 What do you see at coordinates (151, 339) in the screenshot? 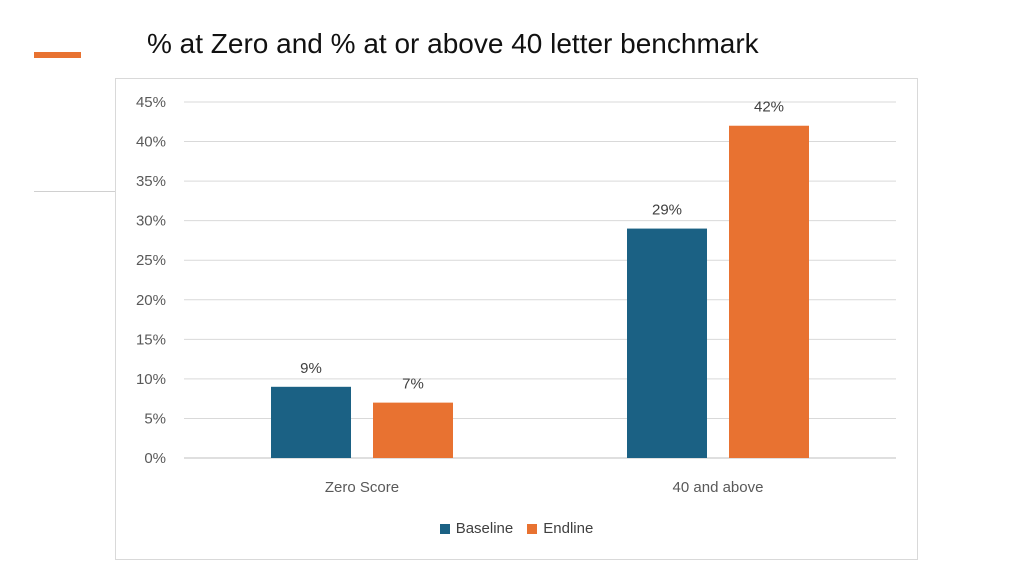
I see `y-tick-label: 15%` at bounding box center [151, 339].